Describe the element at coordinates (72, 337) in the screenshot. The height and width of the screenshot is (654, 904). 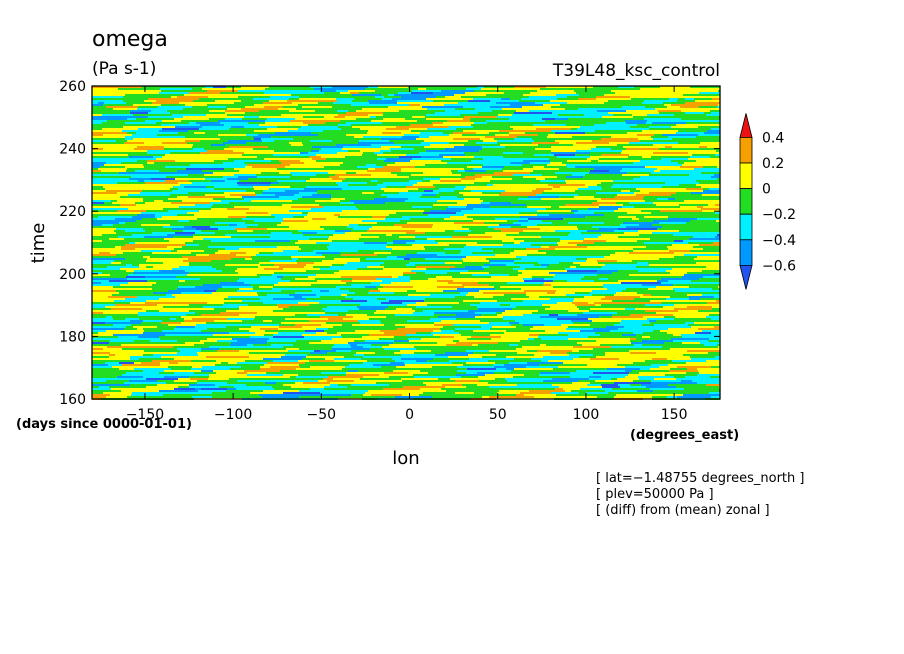
I see `y-tick-label: 180` at that location.